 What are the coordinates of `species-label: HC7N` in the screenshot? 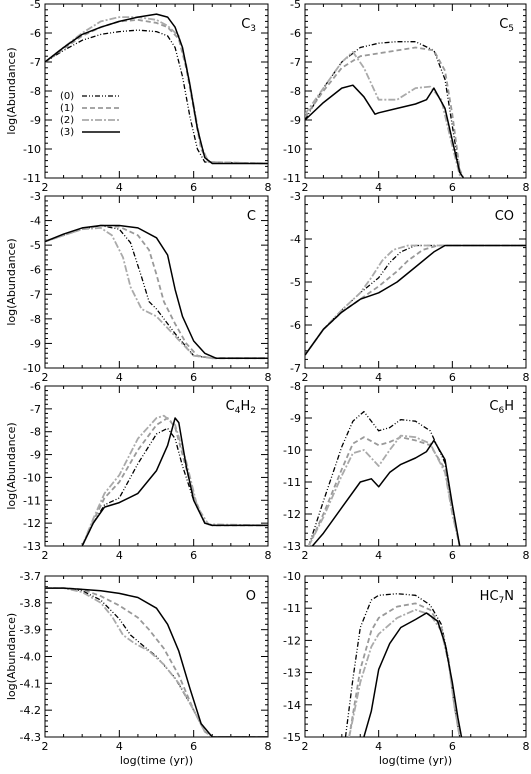 It's located at (497, 597).